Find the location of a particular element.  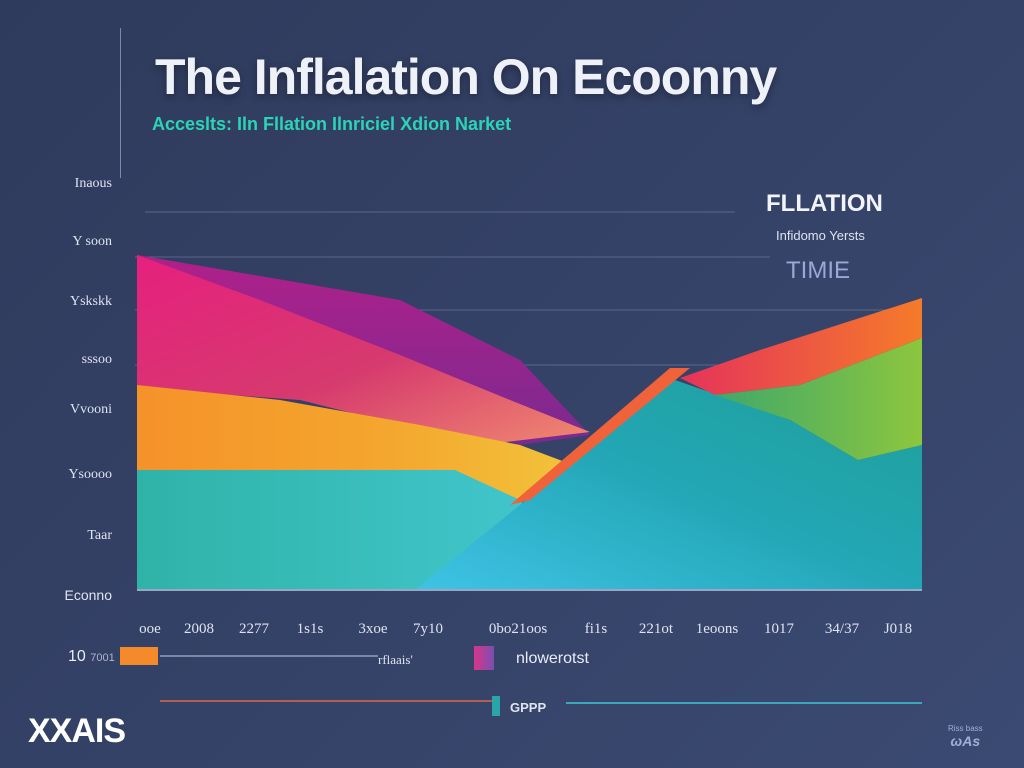

legend-subtitle: Infidomo Yersts is located at coordinates (820, 235).